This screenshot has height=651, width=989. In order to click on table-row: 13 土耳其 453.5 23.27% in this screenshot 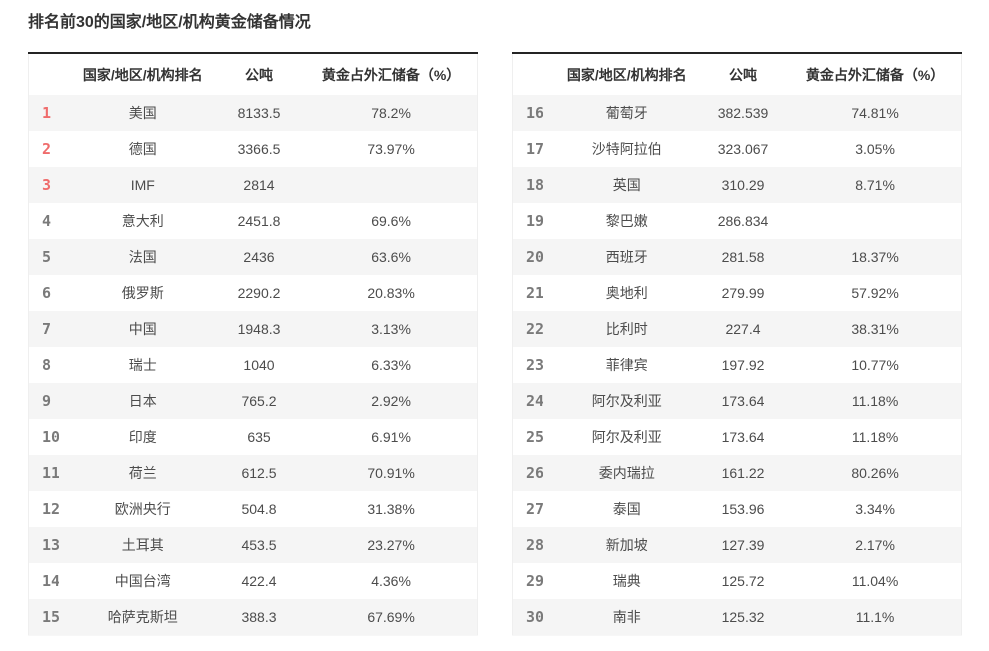, I will do `click(253, 545)`.